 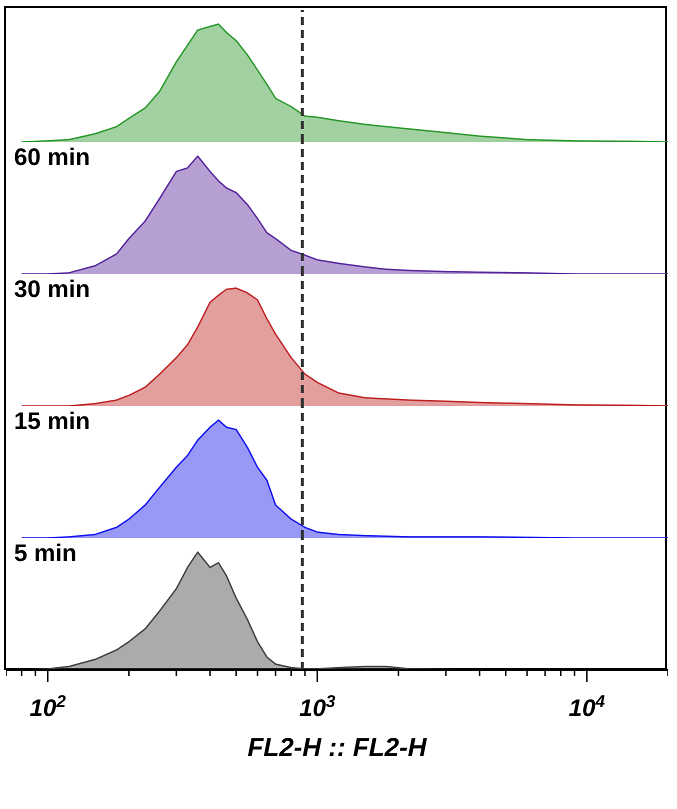 What do you see at coordinates (52, 422) in the screenshot?
I see `annotation: 15 min` at bounding box center [52, 422].